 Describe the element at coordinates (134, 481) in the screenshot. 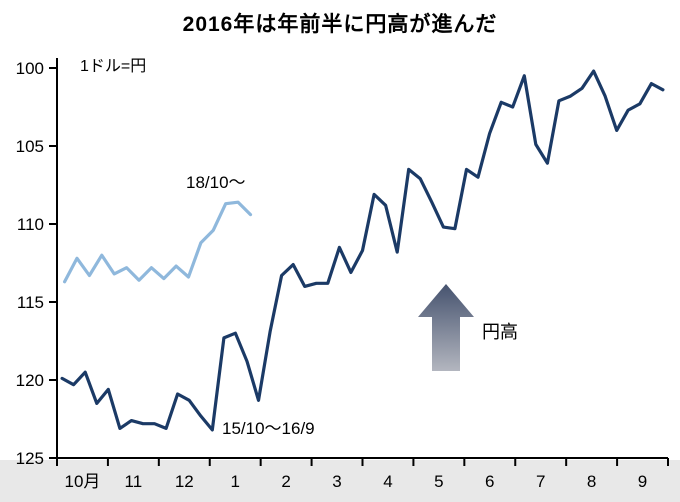

I see `svg-text: 11` at that location.